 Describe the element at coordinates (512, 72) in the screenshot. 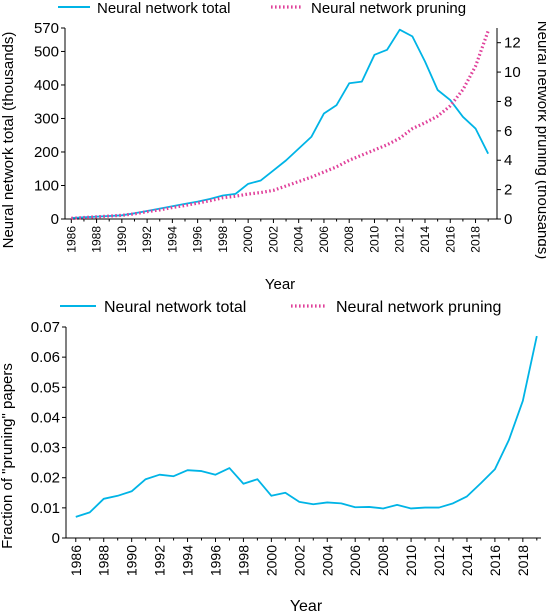

I see `chart1-y2-tick-label: 10` at that location.